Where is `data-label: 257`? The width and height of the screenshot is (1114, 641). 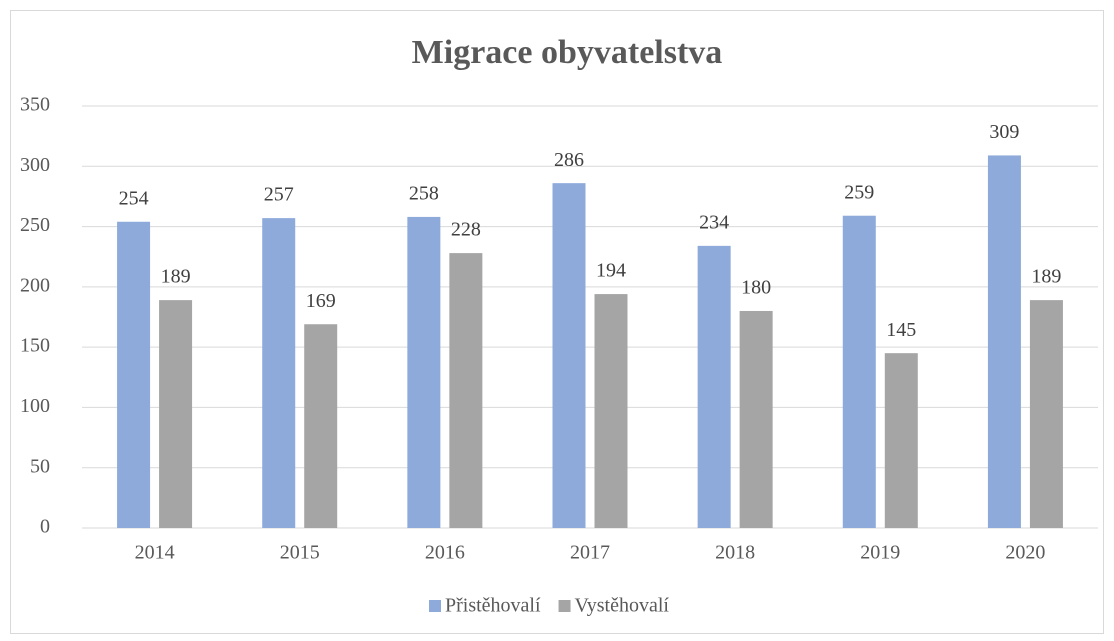 data-label: 257 is located at coordinates (279, 195).